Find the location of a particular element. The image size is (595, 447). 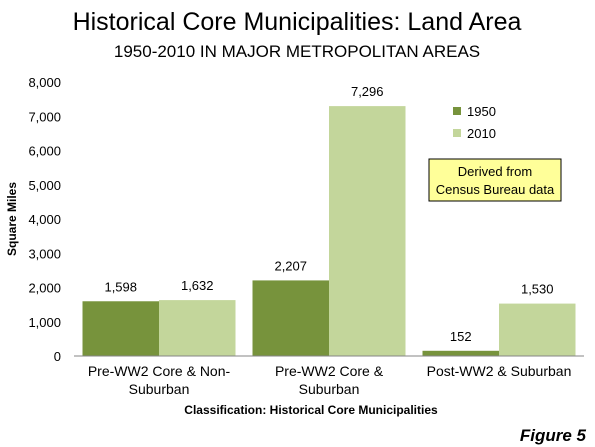

y-axis-title: Square Miles is located at coordinates (12, 219).